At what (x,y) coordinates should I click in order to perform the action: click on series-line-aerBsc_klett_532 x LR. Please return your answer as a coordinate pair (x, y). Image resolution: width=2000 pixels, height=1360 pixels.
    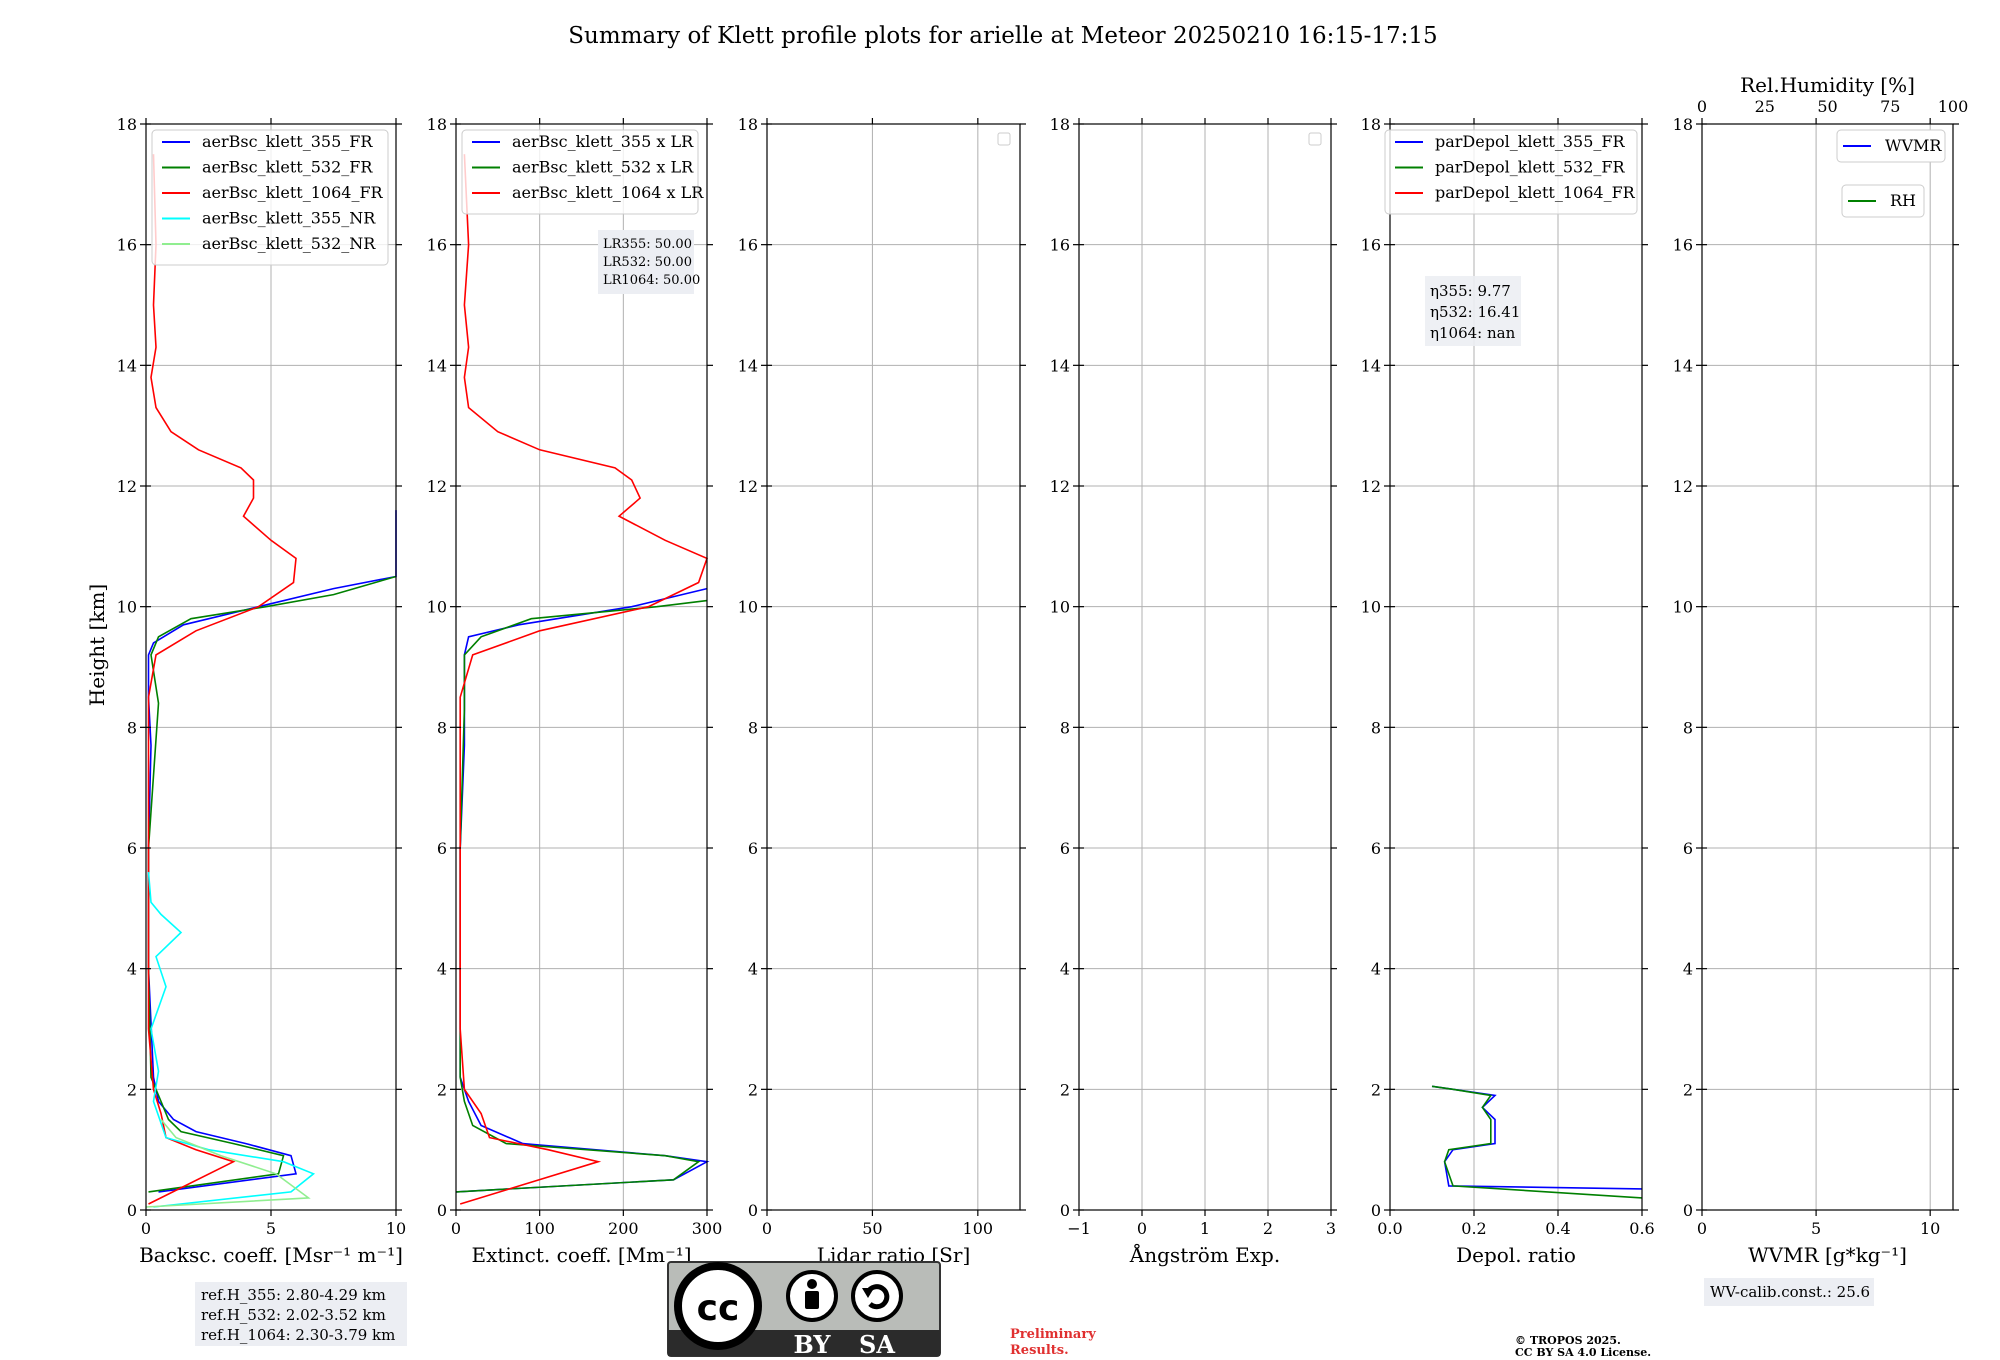
    Looking at the image, I should click on (581, 896).